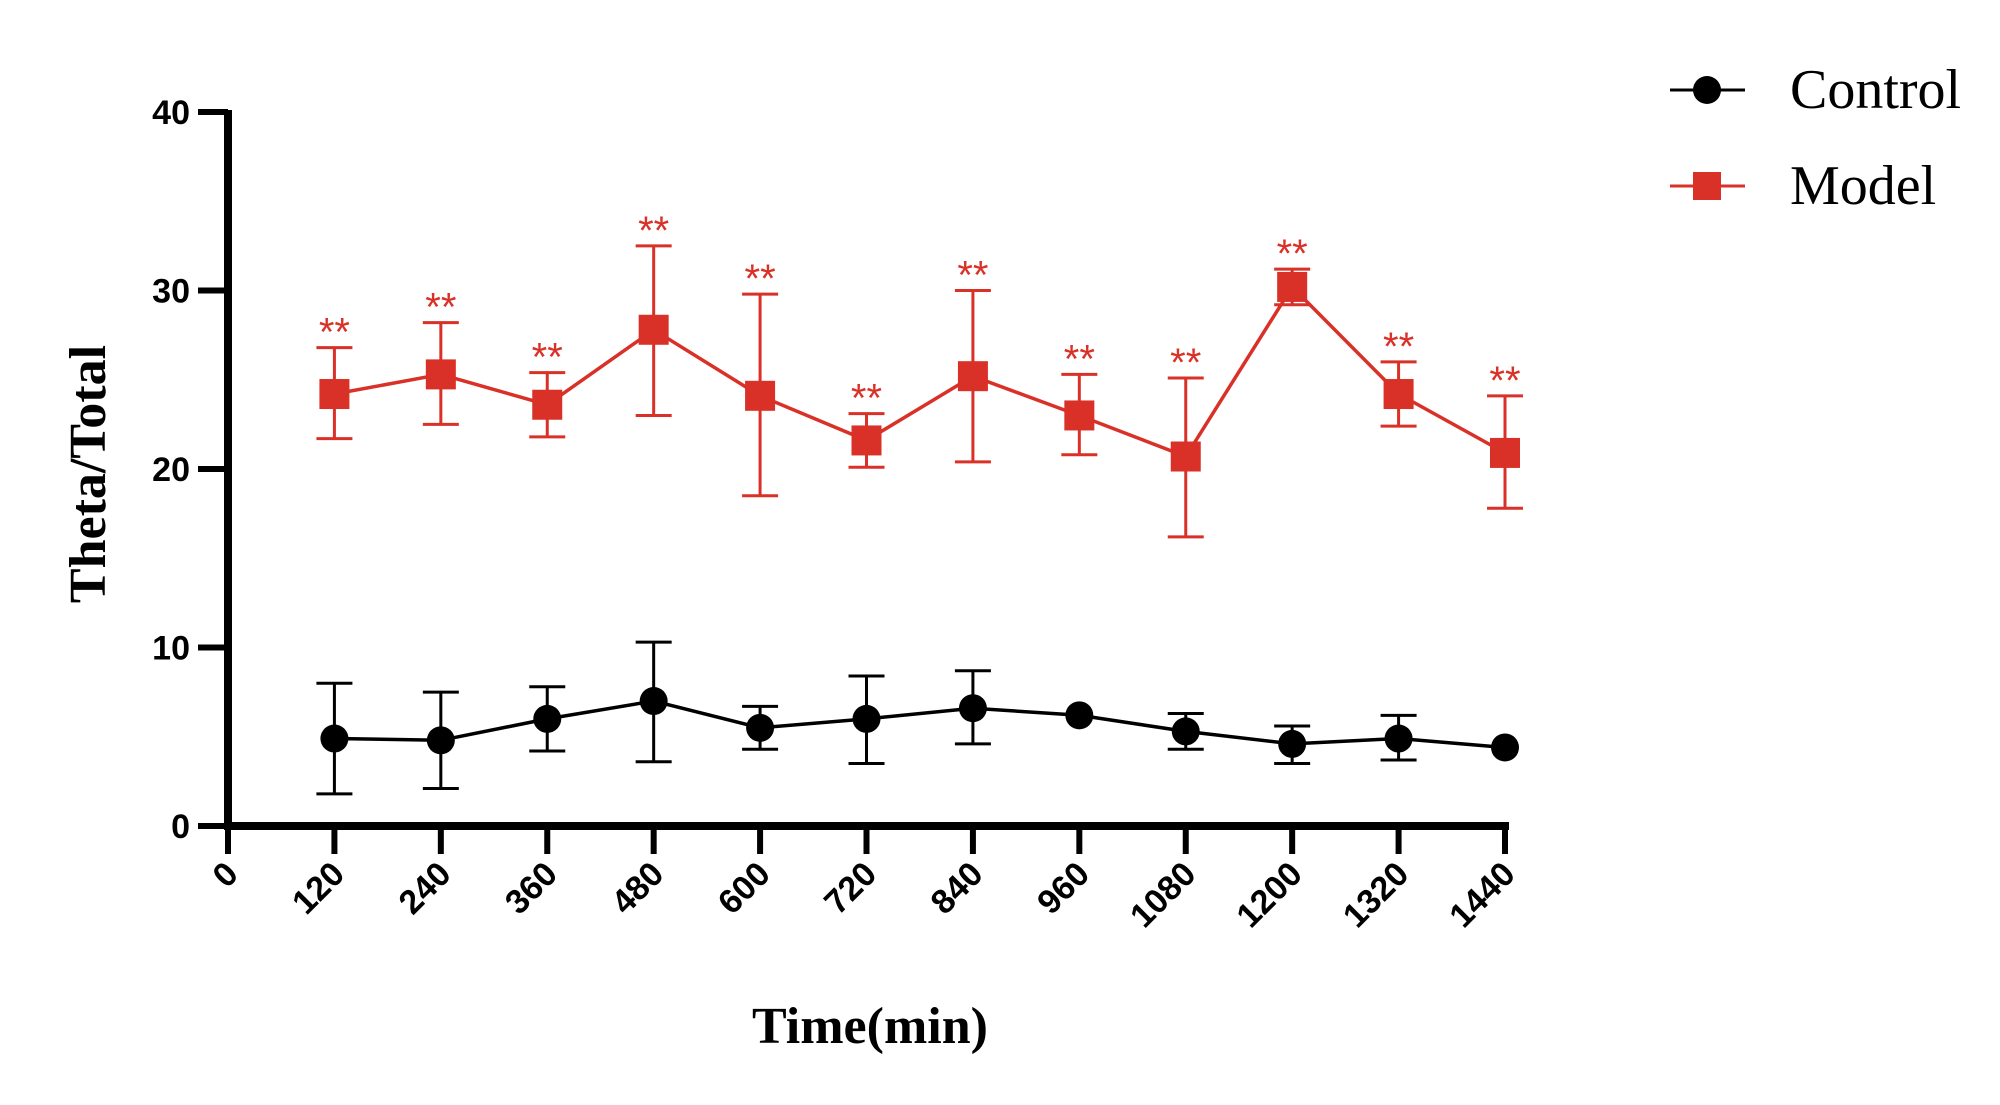 Image resolution: width=2000 pixels, height=1105 pixels. Describe the element at coordinates (1376, 895) in the screenshot. I see `x-tick-label: 1320` at that location.